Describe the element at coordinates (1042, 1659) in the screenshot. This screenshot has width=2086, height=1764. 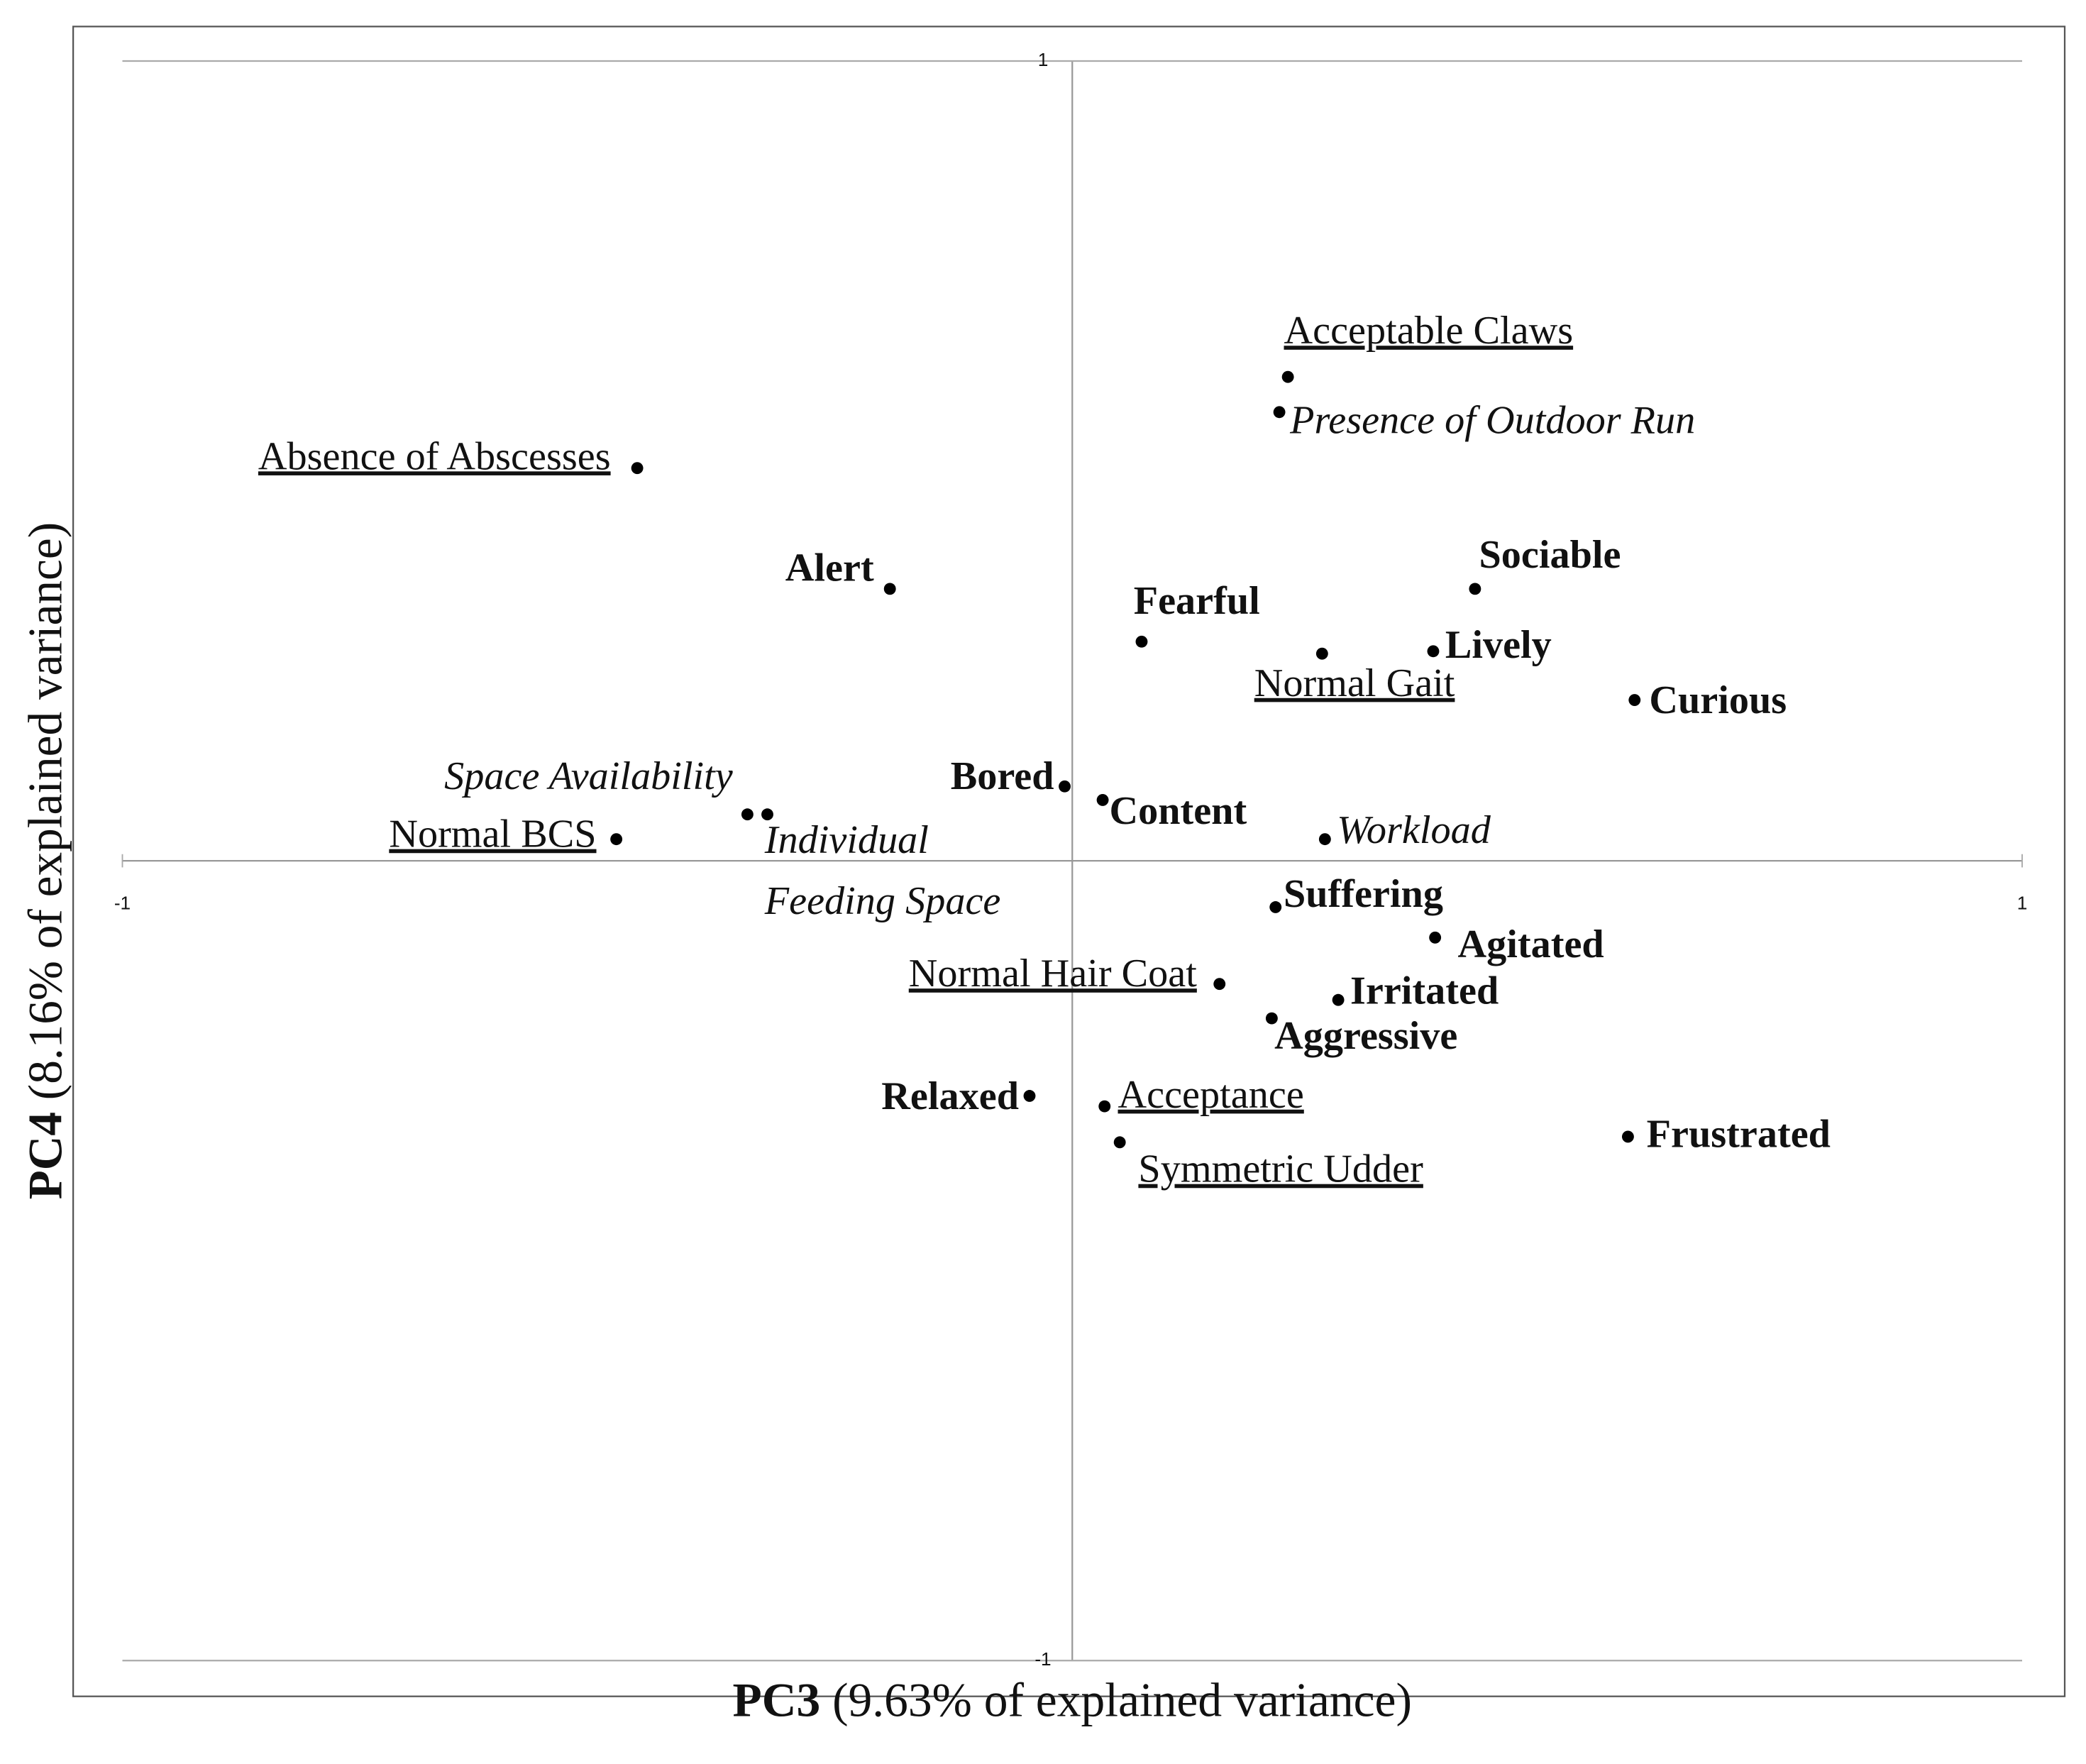
I see `y-tick-label: -1` at that location.